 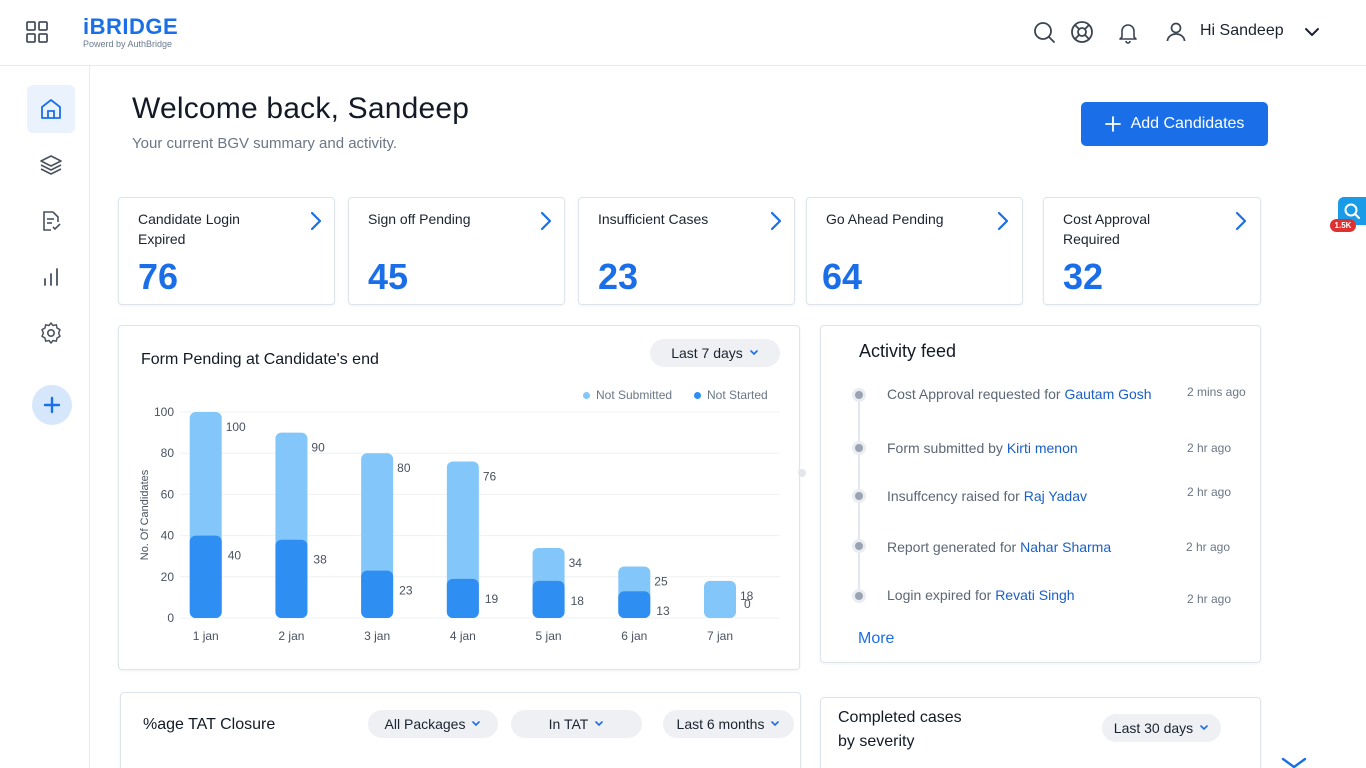 I want to click on stat-card-go-ahead-pending: Go Ahead Pending 64, so click(x=914, y=251).